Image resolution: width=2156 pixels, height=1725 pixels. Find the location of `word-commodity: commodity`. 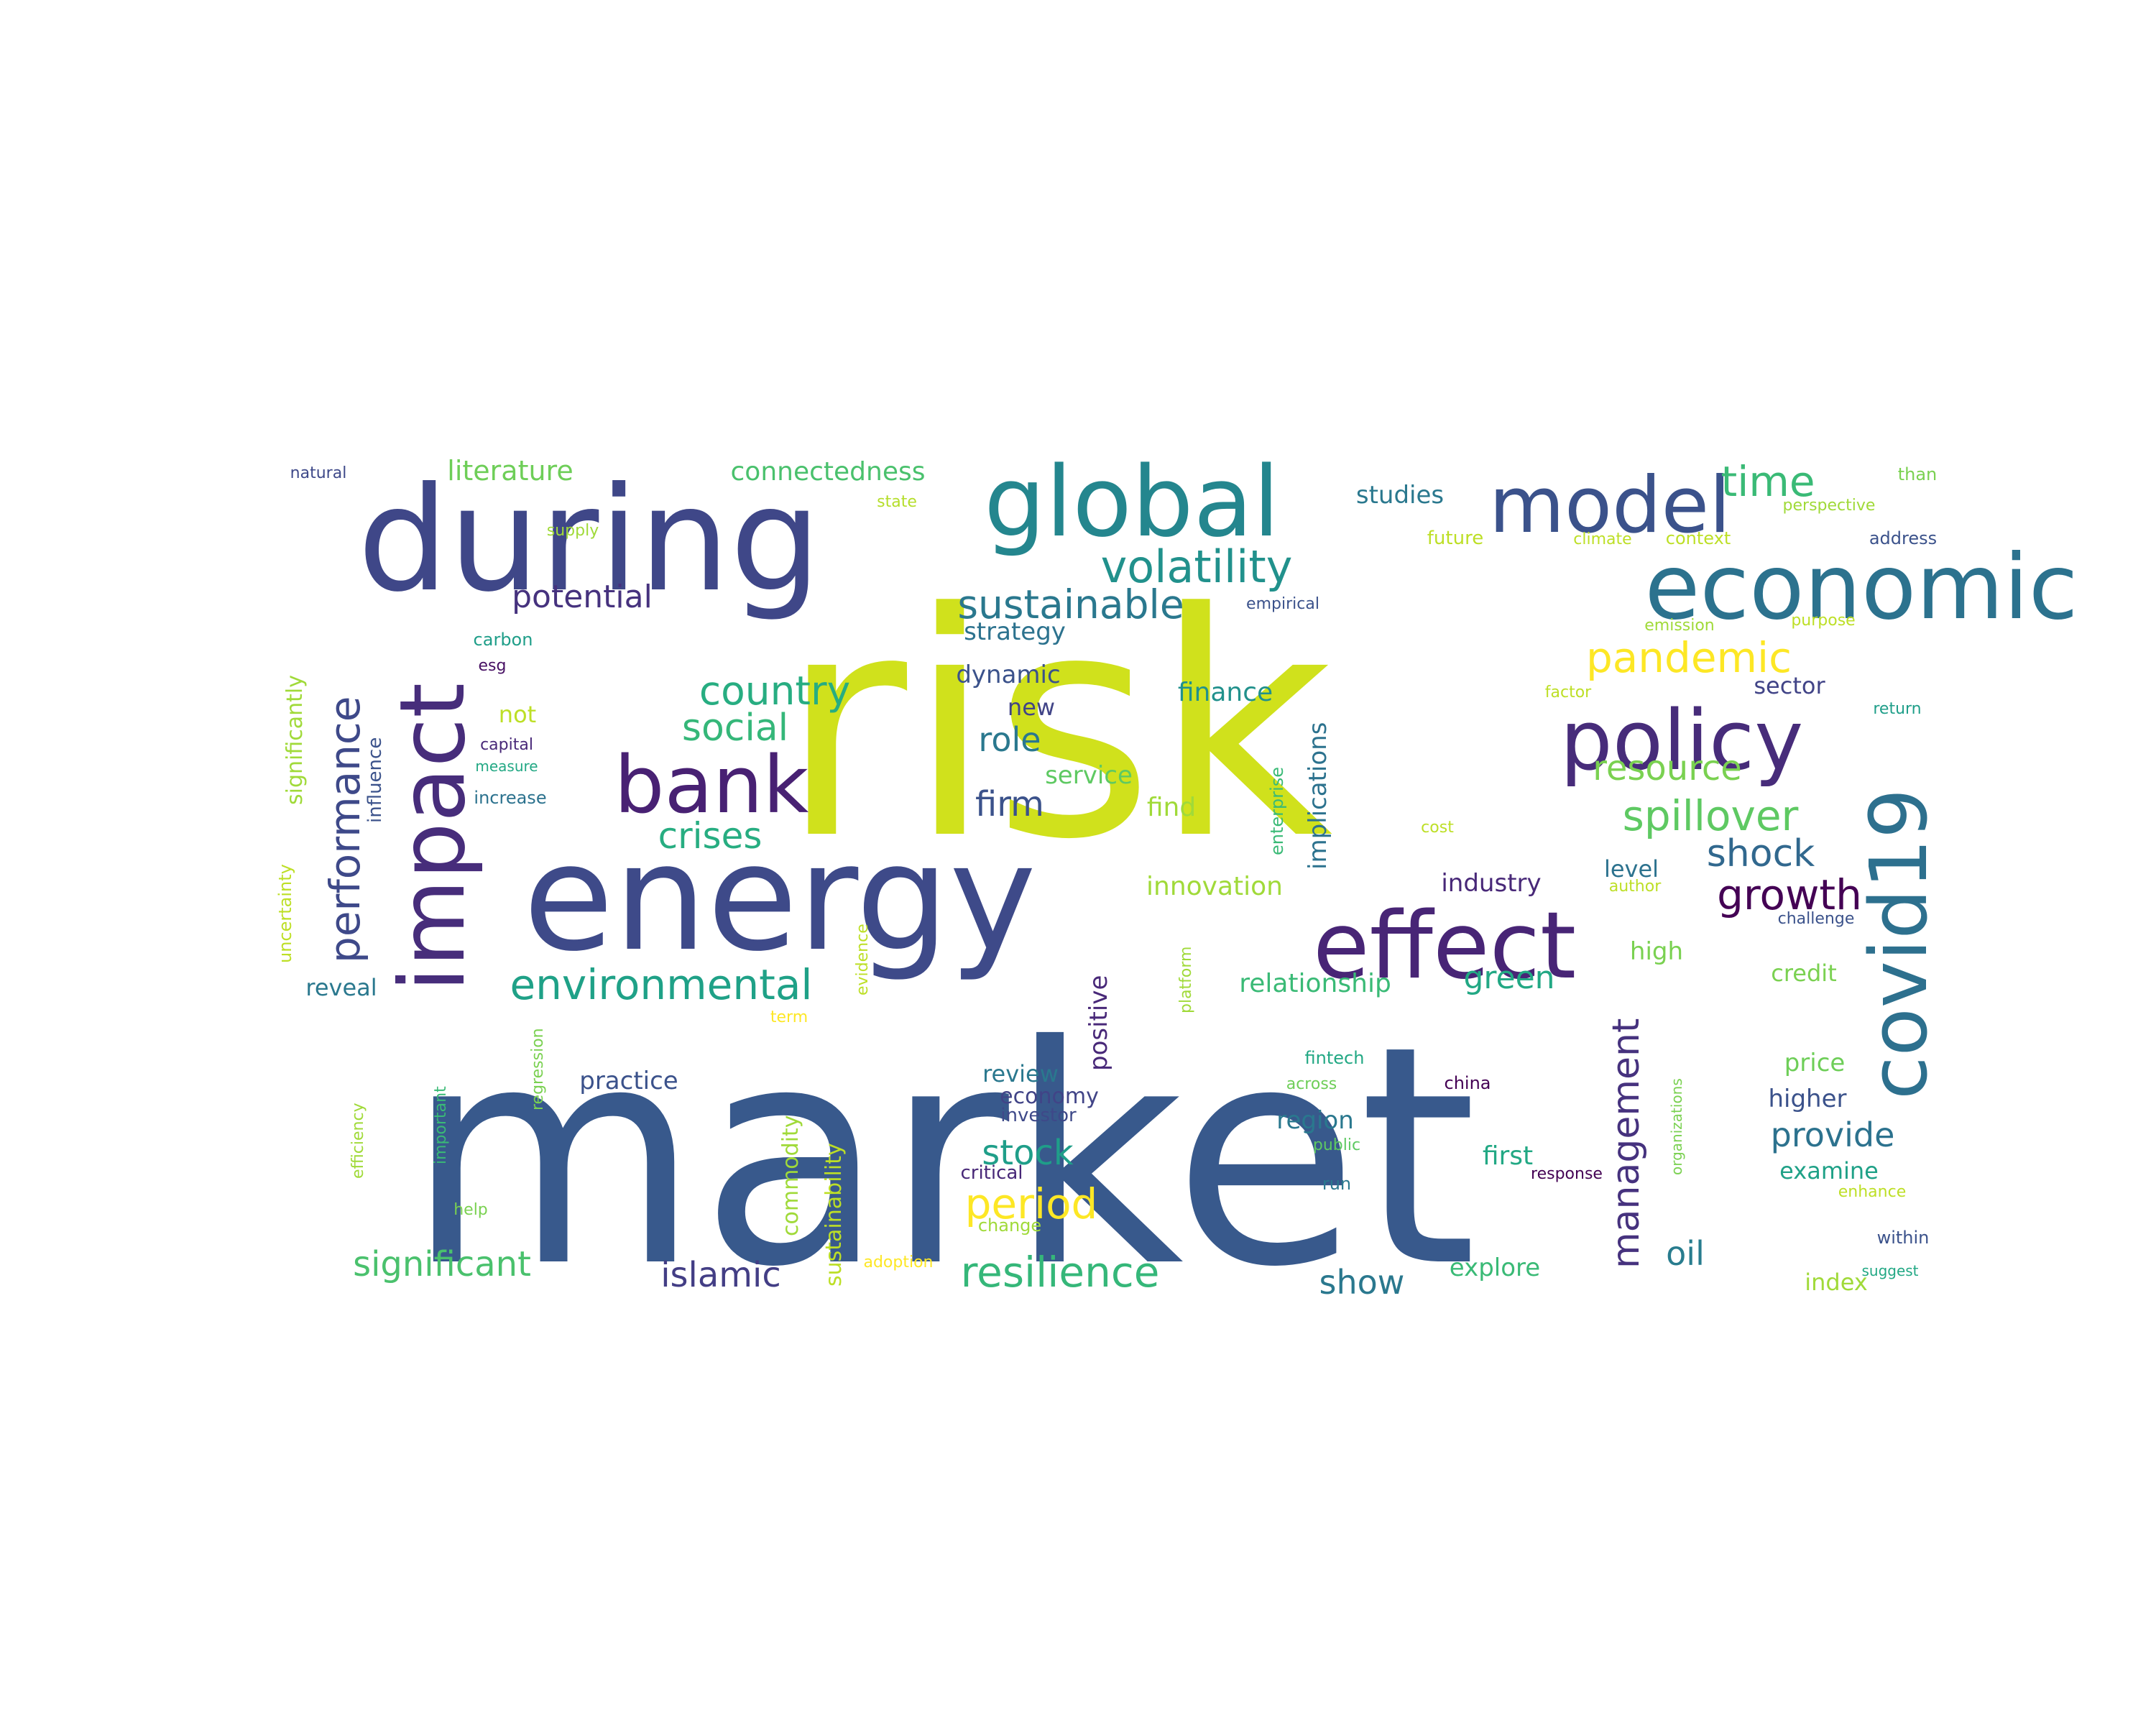

word-commodity: commodity is located at coordinates (791, 1175).